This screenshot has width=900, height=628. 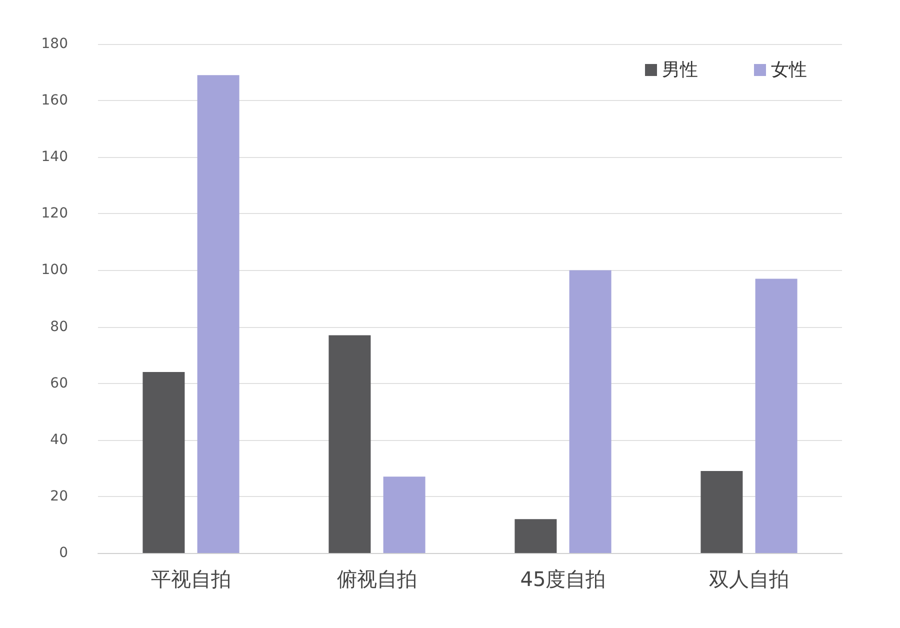 I want to click on legend-label: 男性, so click(x=680, y=70).